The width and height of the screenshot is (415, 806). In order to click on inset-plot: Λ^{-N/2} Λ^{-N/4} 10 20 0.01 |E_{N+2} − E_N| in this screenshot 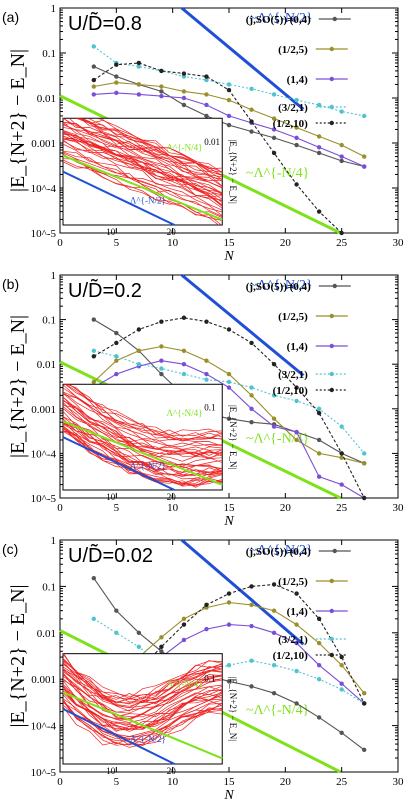, I will do `click(150, 177)`.